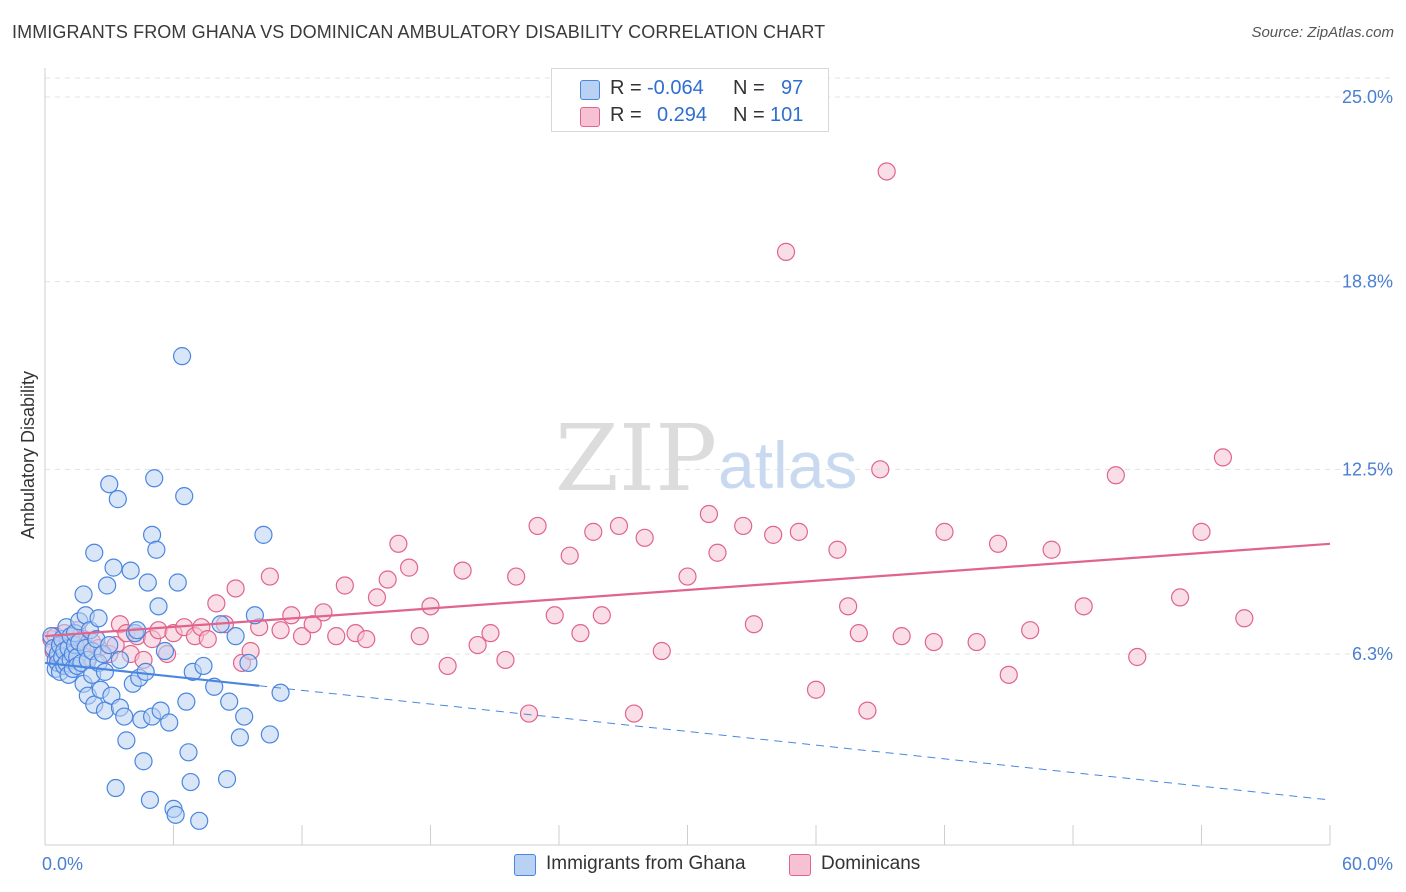 The image size is (1406, 892). Describe the element at coordinates (690, 115) in the screenshot. I see `stats-row-dominicans: R = 0.294 N = 101` at that location.